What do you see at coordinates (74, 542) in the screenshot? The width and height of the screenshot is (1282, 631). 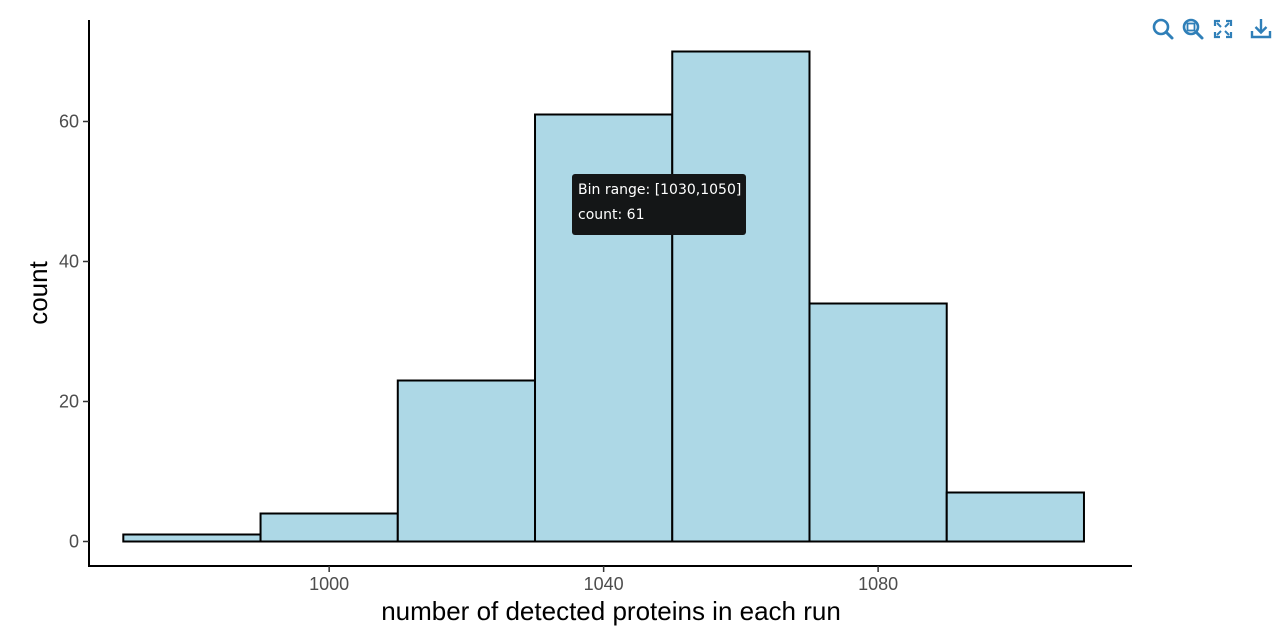 I see `y-tick-label: 0` at bounding box center [74, 542].